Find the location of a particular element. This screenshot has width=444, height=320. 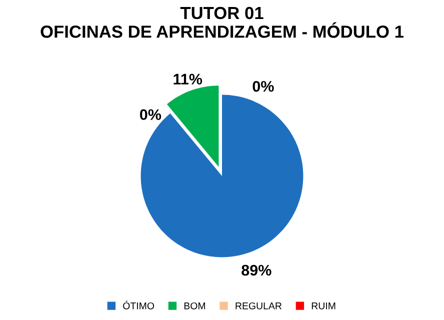

legend-label: ÓTIMO is located at coordinates (138, 305).